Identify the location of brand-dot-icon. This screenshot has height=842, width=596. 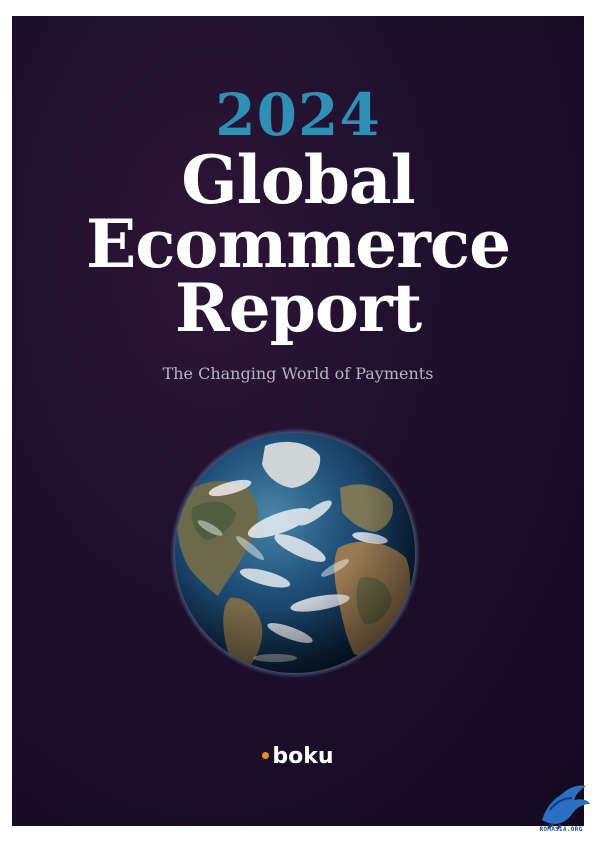
(266, 755).